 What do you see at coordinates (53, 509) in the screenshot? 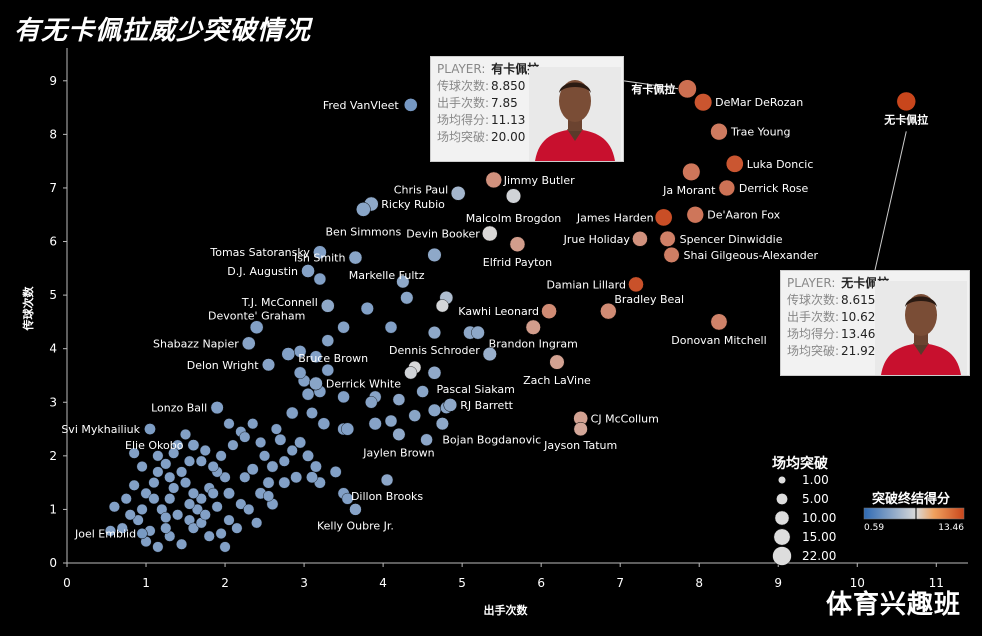
I see `y-tick-label: 1` at bounding box center [53, 509].